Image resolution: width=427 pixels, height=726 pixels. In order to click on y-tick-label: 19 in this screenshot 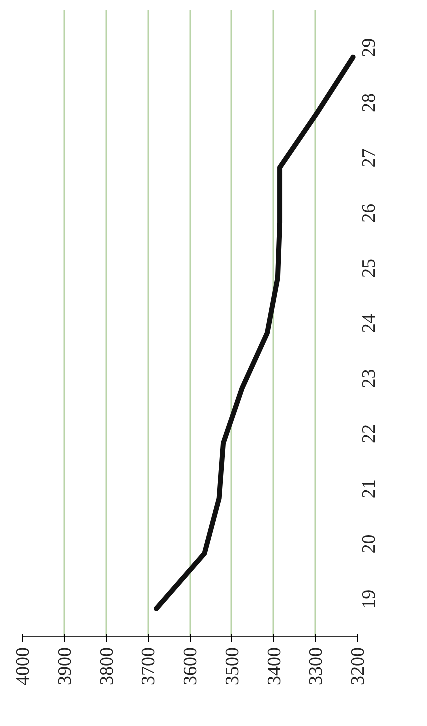, I will do `click(369, 599)`.